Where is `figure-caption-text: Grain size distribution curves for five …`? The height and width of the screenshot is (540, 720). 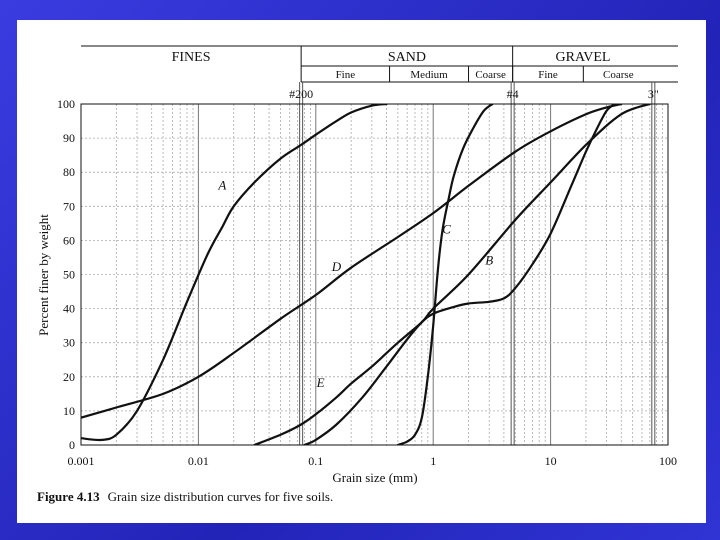
figure-caption-text: Grain size distribution curves for five … is located at coordinates (221, 496).